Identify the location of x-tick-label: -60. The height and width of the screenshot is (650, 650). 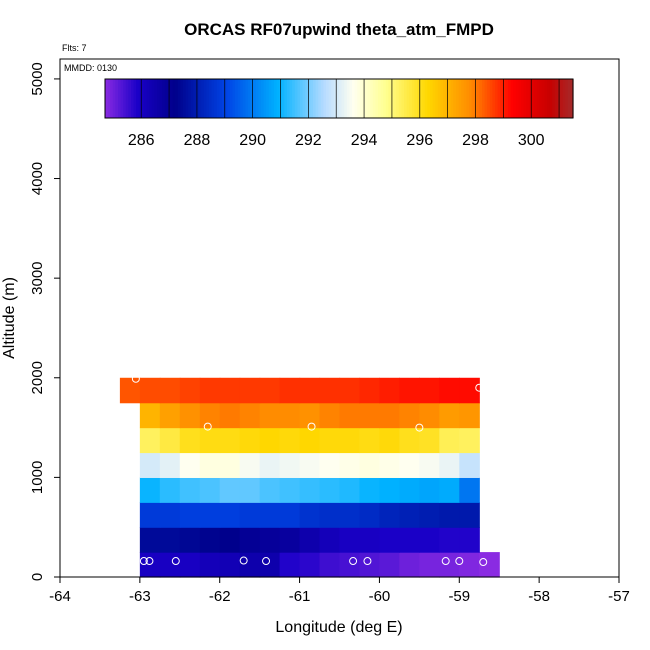
(380, 596).